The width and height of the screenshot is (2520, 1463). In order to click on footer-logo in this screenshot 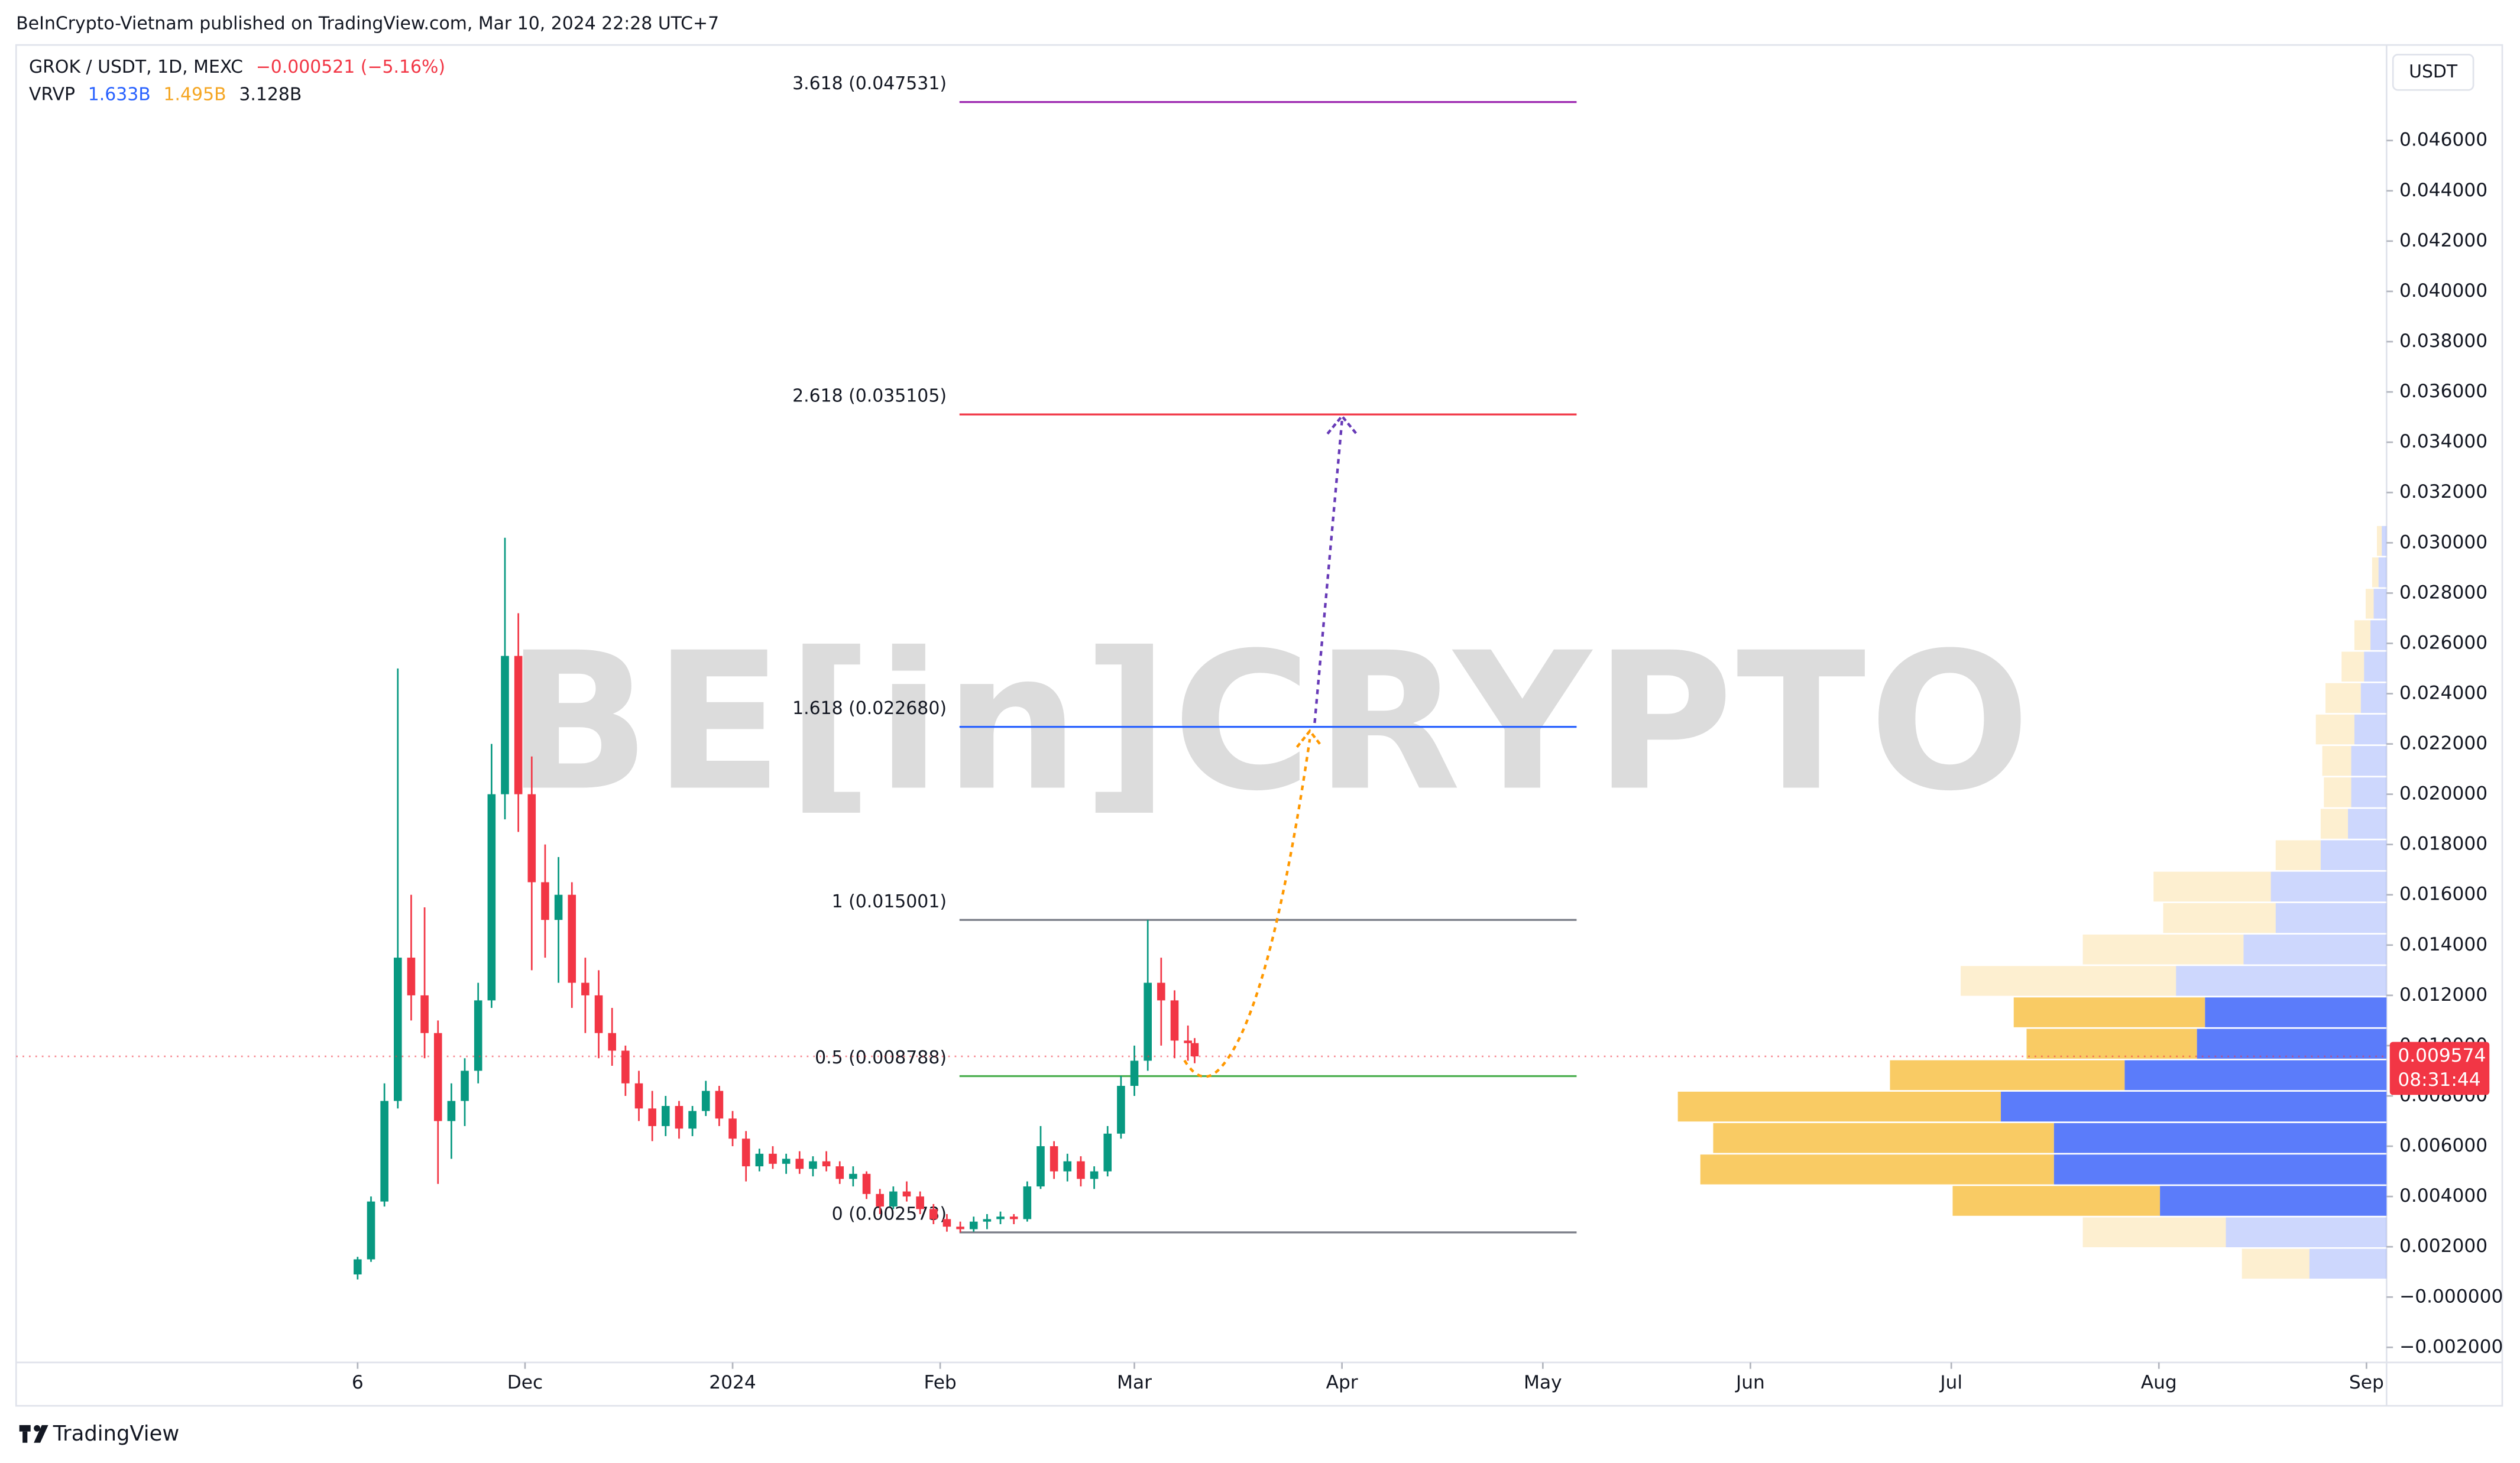, I will do `click(33, 1434)`.